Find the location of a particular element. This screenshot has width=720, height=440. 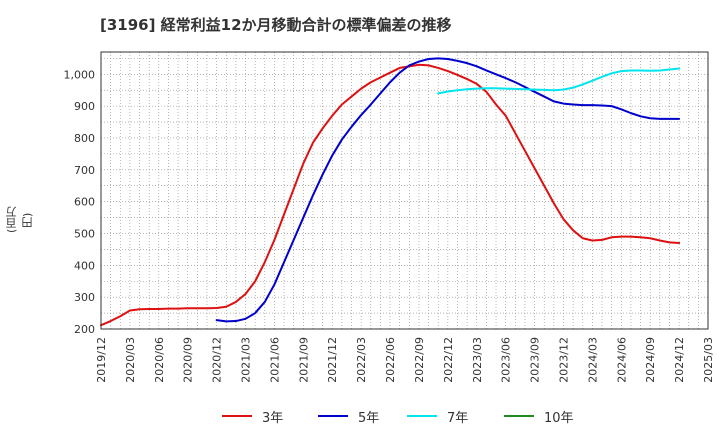

y-tick-labels: 200 300 400 500 600 700 800 900 1,000 is located at coordinates (80, 202).